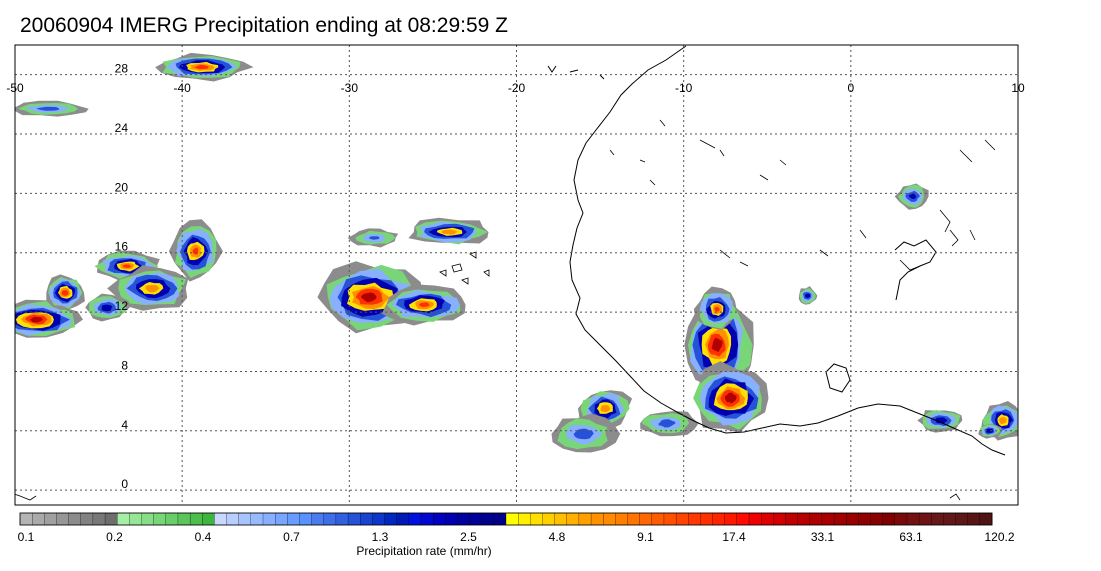 This screenshot has height=571, width=1101. I want to click on colorbar-tick-label: 4.8, so click(557, 537).